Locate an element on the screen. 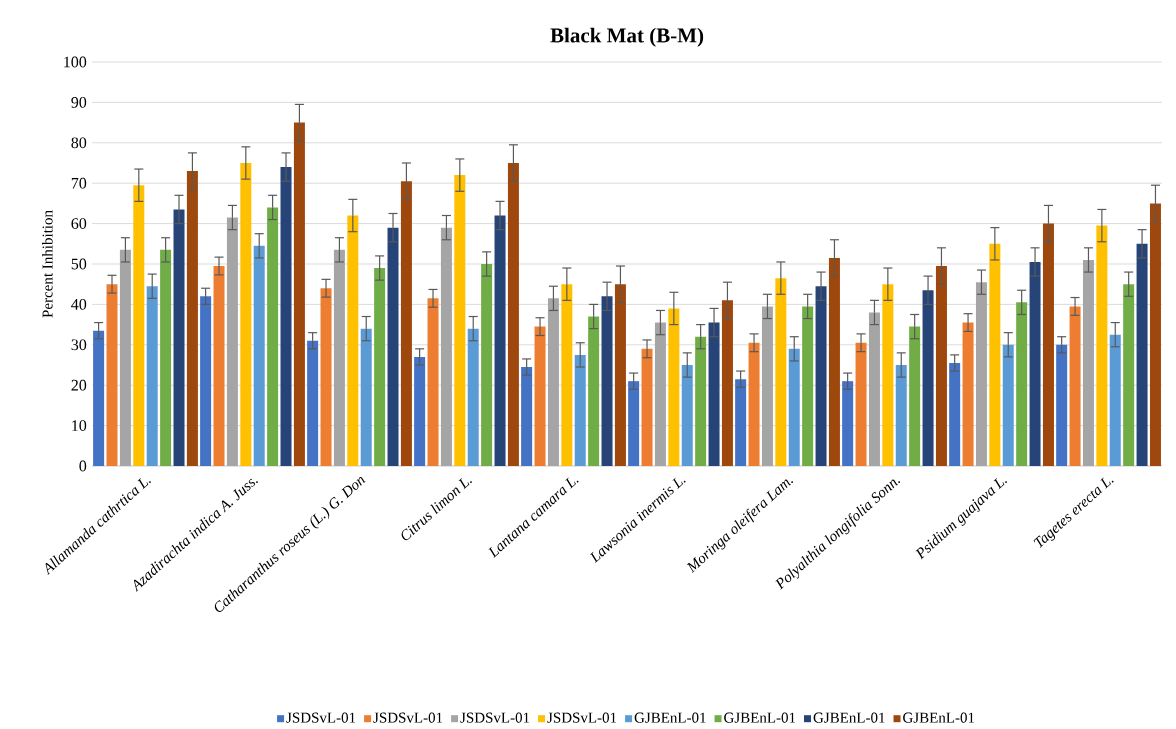 The image size is (1176, 729). y-tick-label: 0 is located at coordinates (83, 466).